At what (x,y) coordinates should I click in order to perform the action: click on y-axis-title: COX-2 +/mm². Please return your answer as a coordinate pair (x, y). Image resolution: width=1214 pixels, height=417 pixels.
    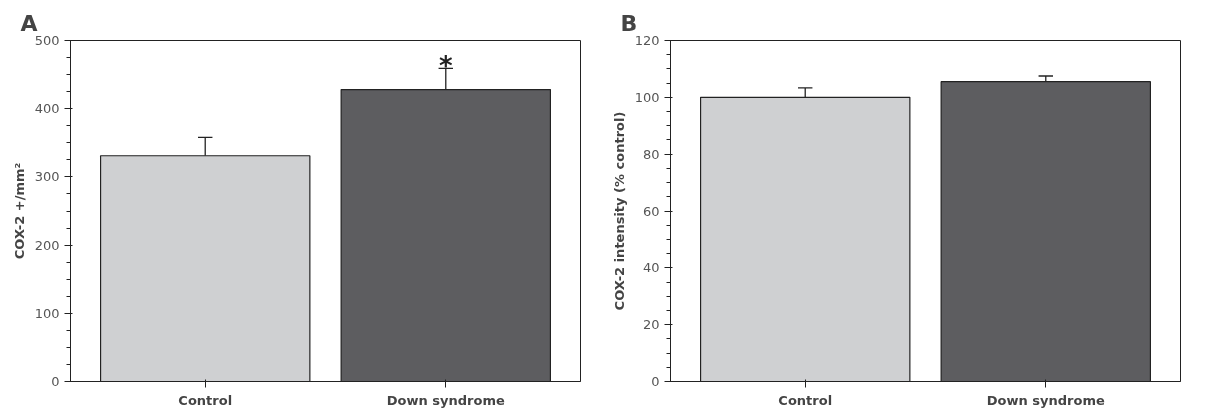
    Looking at the image, I should click on (19, 211).